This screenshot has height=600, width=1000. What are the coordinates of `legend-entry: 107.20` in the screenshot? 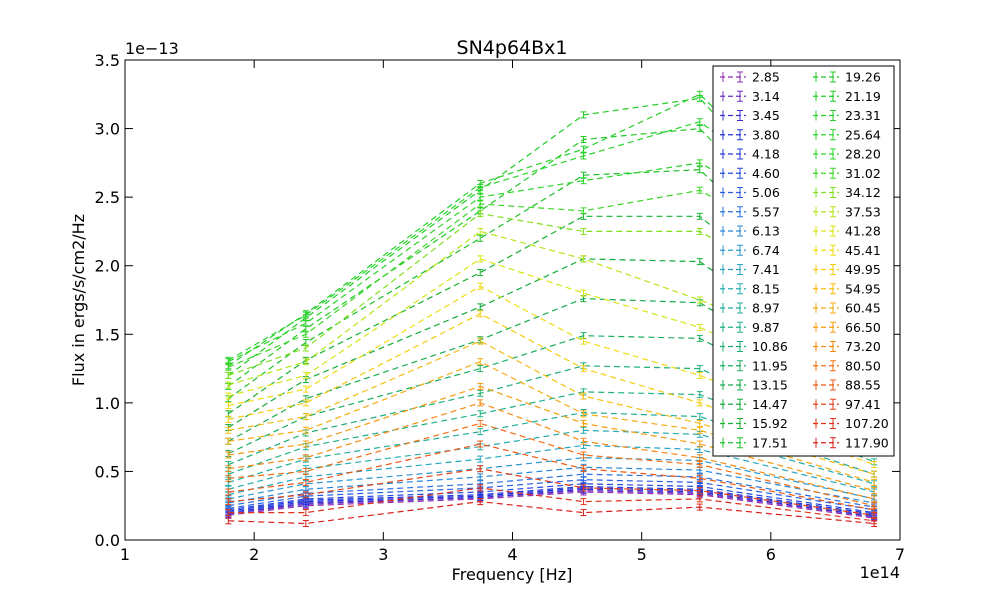 It's located at (851, 423).